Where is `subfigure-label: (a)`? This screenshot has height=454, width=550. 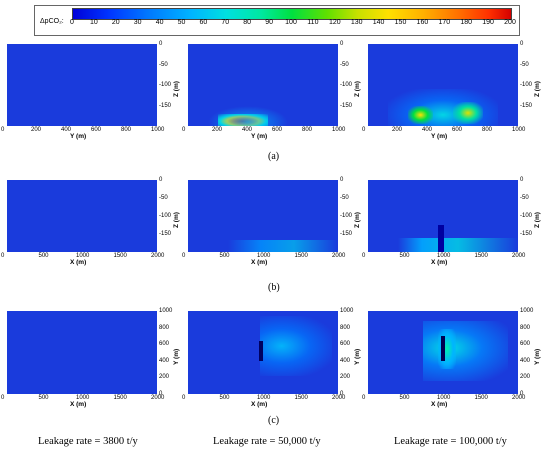
subfigure-label: (a) is located at coordinates (274, 156).